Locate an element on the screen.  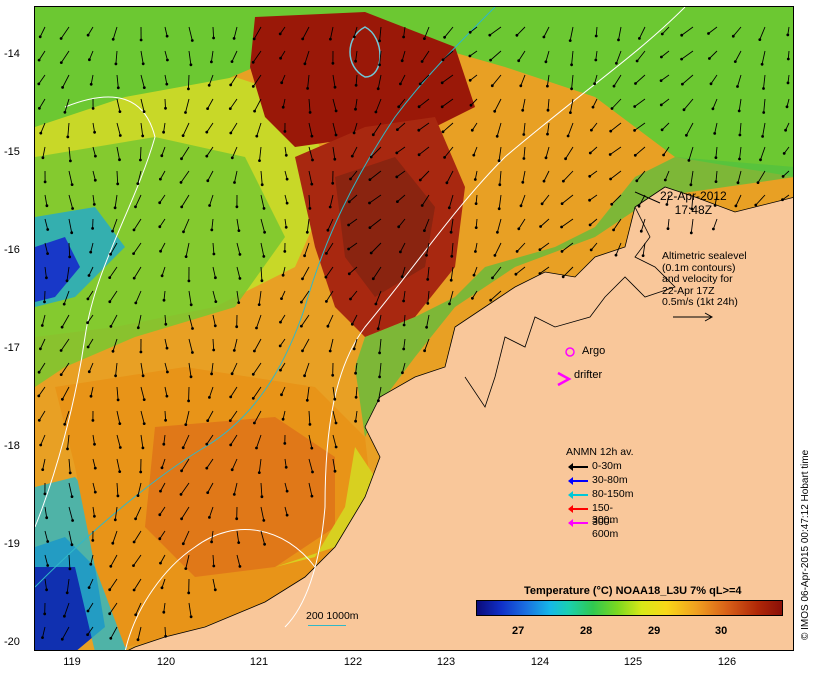
velocity-scale-arrowhead is located at coordinates (709, 317).